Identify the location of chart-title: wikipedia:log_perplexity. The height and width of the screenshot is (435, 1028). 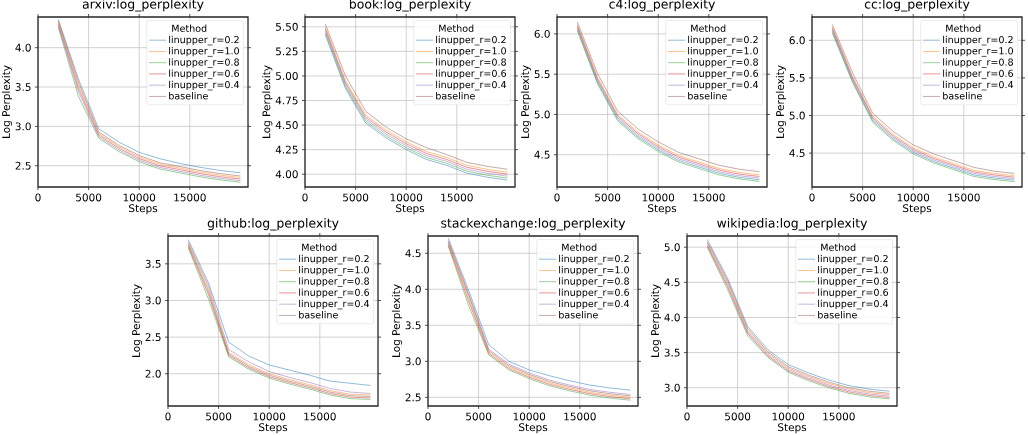
(792, 224).